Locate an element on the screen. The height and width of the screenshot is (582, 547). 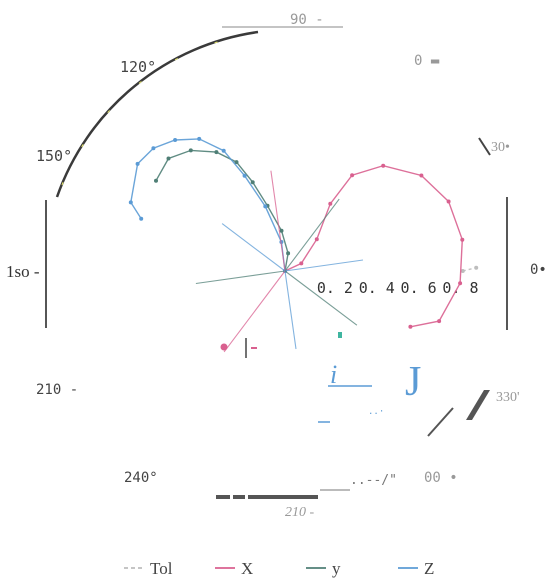
teal-mark is located at coordinates (340, 335).